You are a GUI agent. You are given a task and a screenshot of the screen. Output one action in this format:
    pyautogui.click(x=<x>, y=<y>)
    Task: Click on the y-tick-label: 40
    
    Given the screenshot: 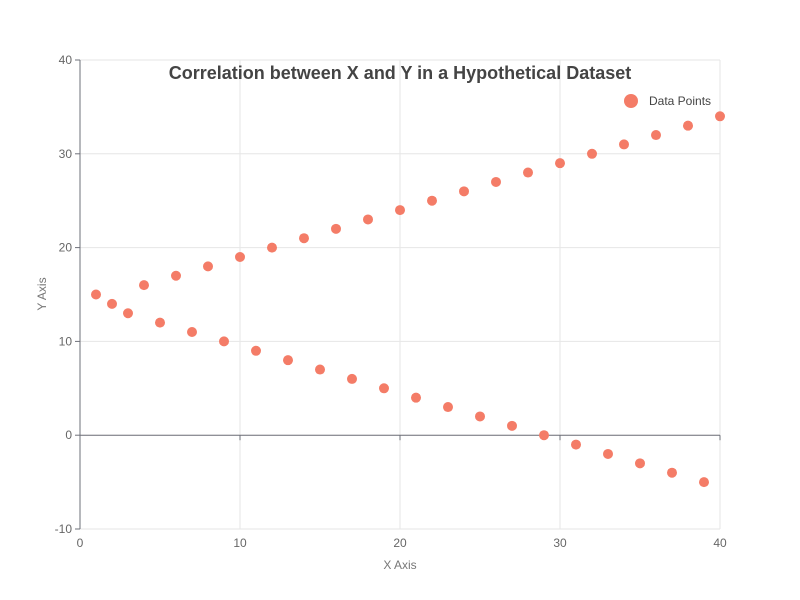 What is the action you would take?
    pyautogui.click(x=66, y=60)
    